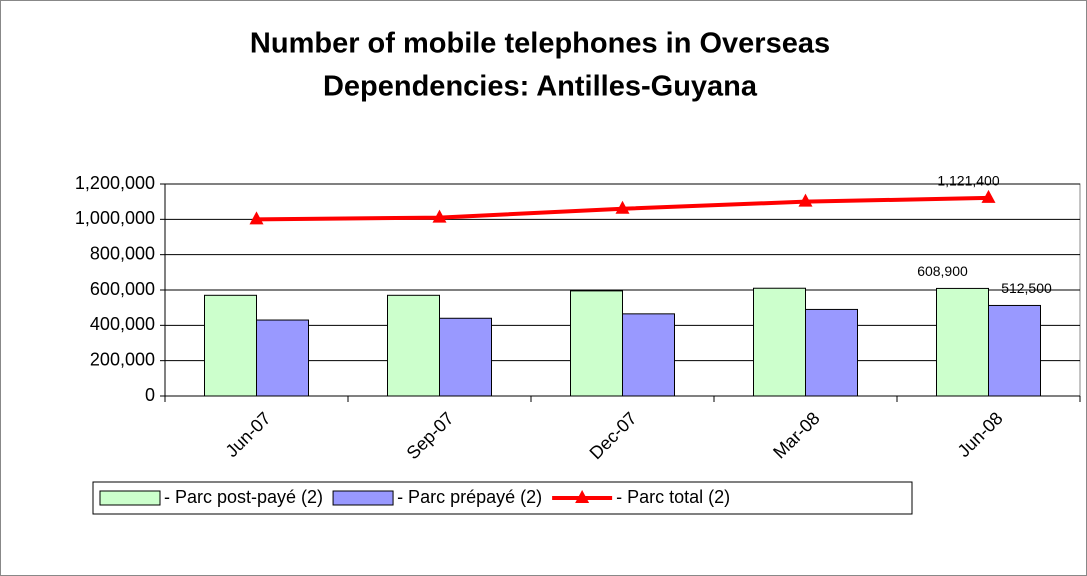  What do you see at coordinates (540, 44) in the screenshot?
I see `chart-title: Number of mobile telephones in Overseas` at bounding box center [540, 44].